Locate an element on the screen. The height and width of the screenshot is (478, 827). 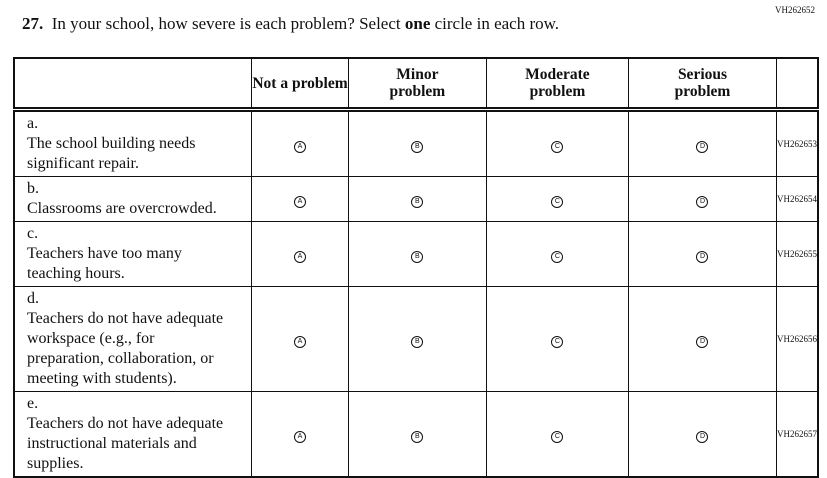
item-letter: c. is located at coordinates (33, 233).